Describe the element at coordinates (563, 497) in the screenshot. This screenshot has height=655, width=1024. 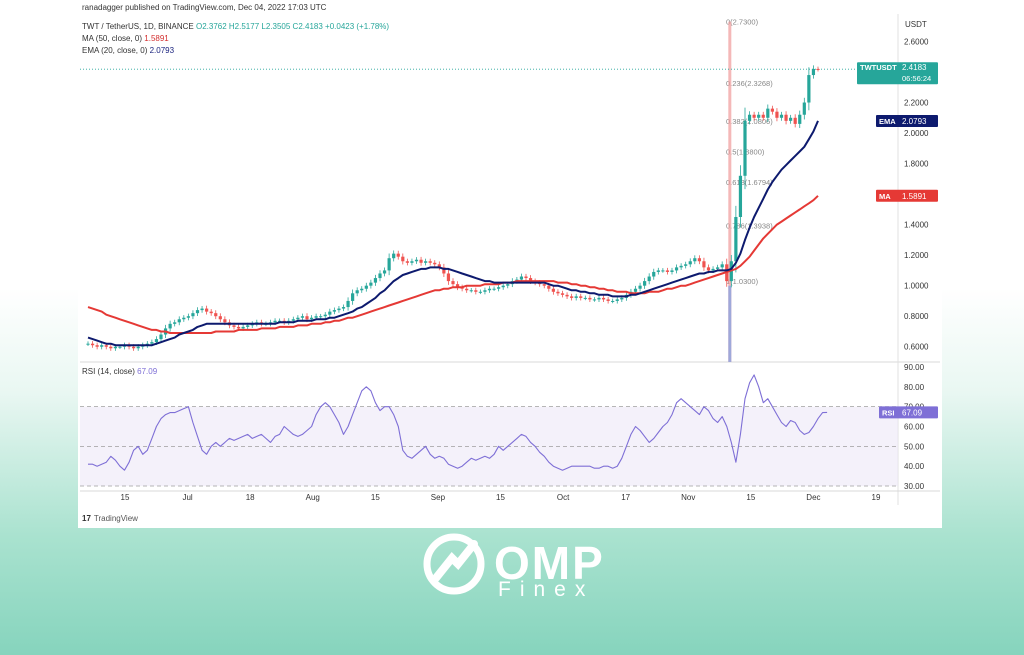
I see `time-tick-label: Oct` at that location.